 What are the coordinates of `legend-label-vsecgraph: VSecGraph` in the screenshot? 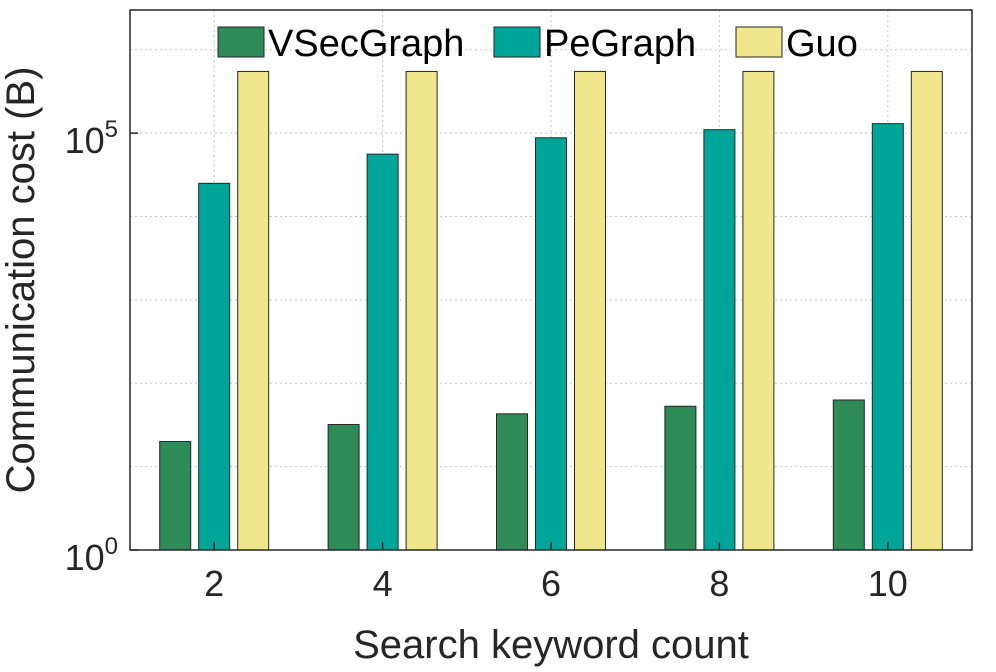 It's located at (366, 44).